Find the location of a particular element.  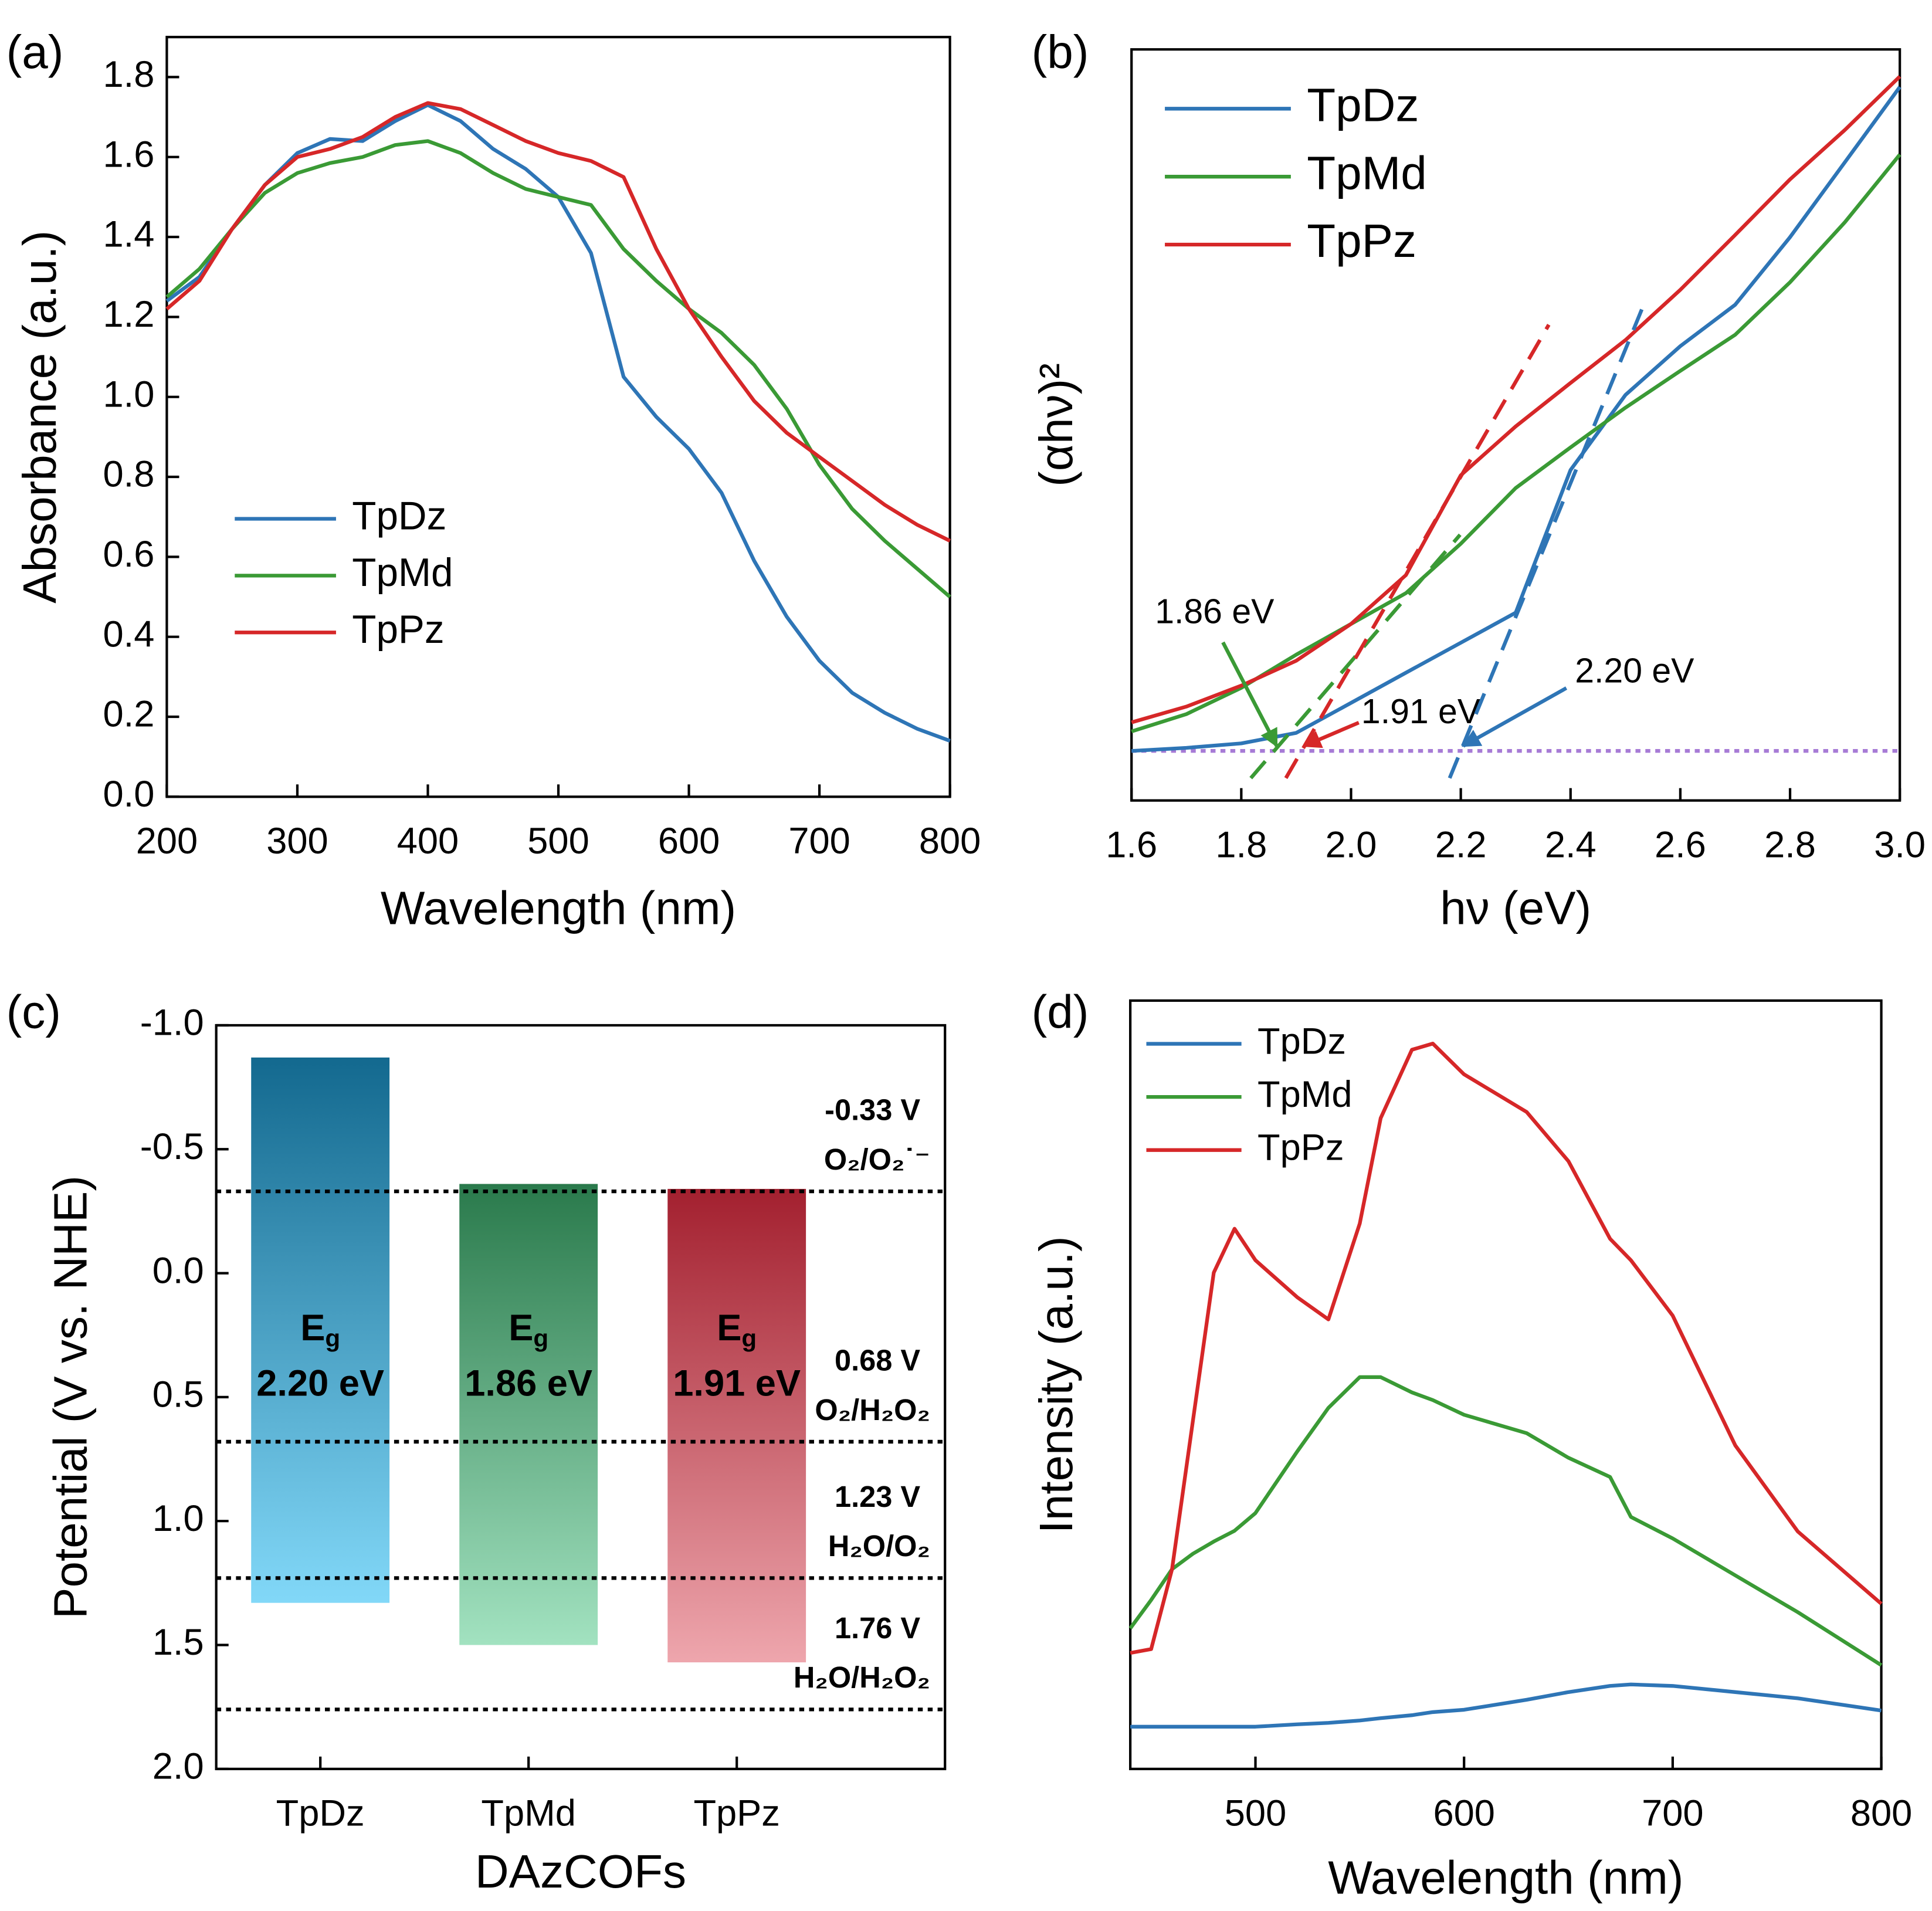

x-tick-label: 300 is located at coordinates (297, 841).